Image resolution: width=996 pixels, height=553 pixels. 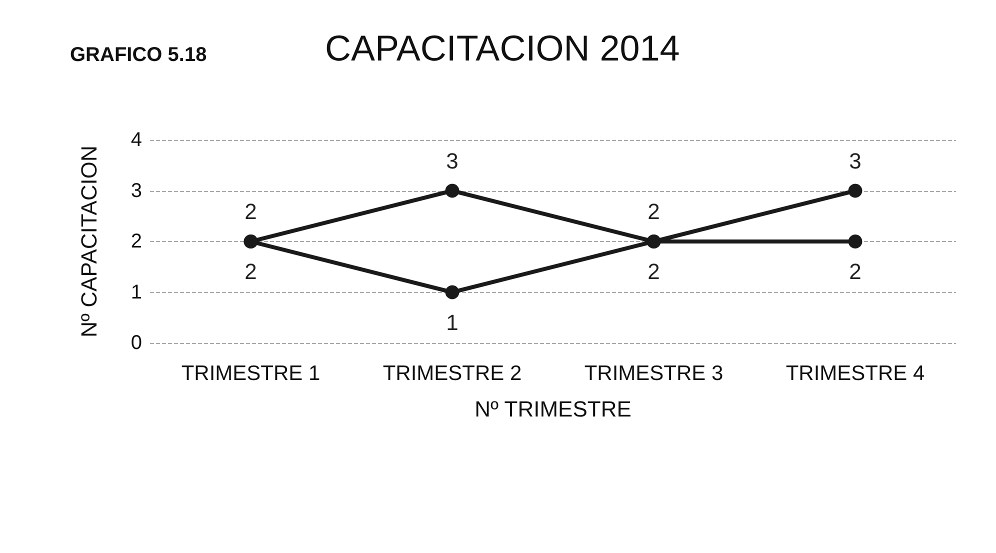 I want to click on data-label: 1, so click(x=452, y=322).